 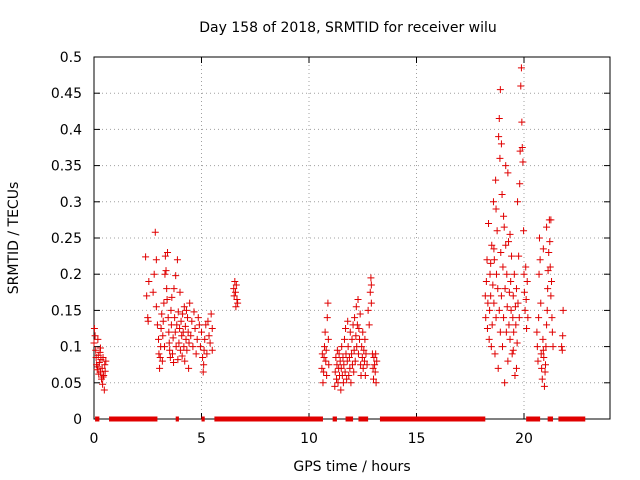 What do you see at coordinates (66, 239) in the screenshot?
I see `y-tick-label: 0.25` at bounding box center [66, 239].